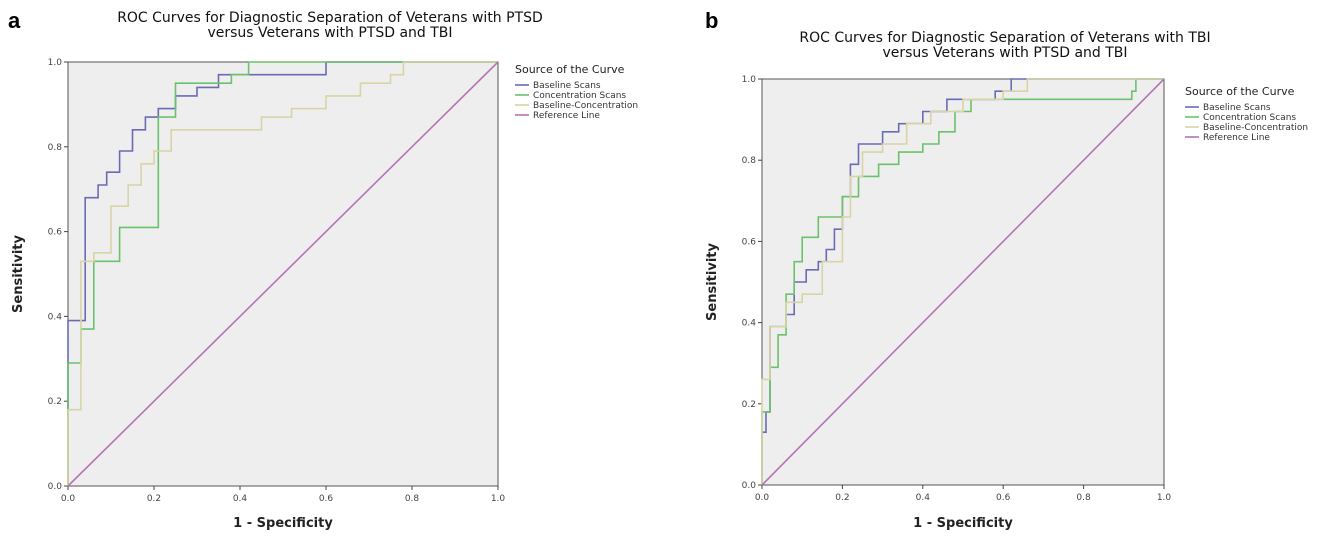 Image resolution: width=1339 pixels, height=536 pixels. I want to click on y-axis-label-b: Sensitivity, so click(712, 282).